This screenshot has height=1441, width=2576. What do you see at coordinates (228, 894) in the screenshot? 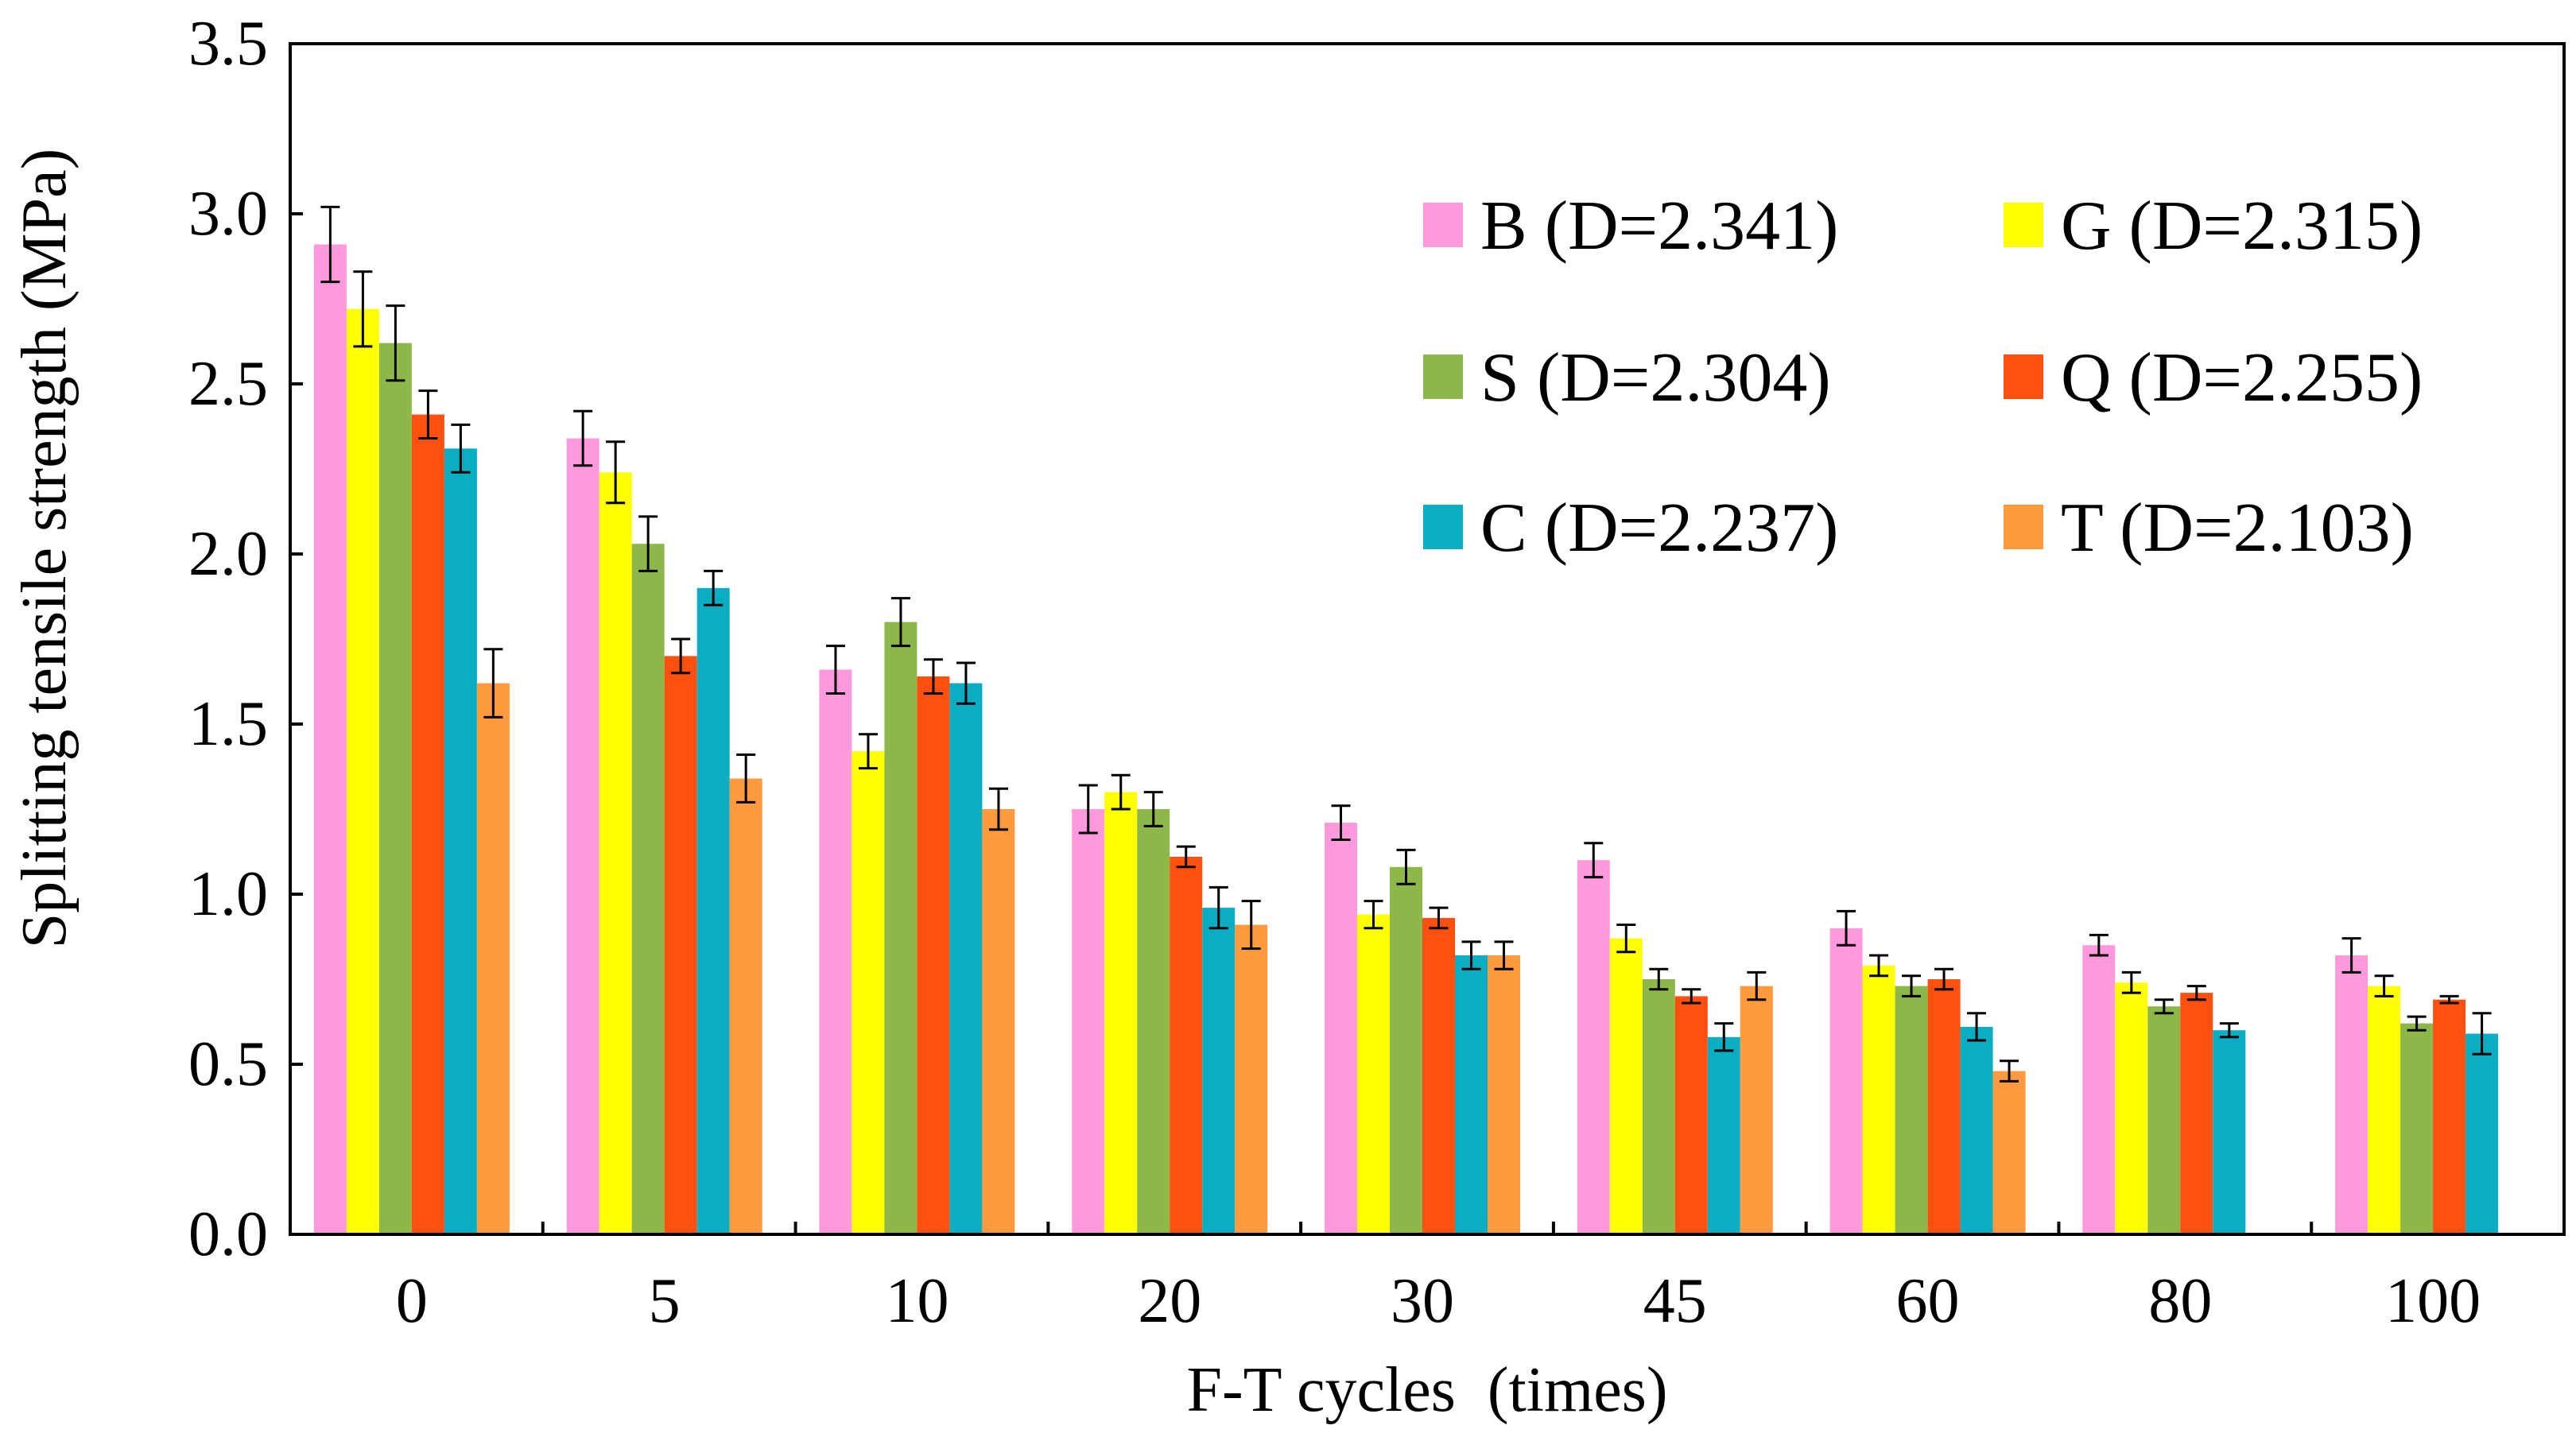
I see `y-tick-label: 1.0` at bounding box center [228, 894].